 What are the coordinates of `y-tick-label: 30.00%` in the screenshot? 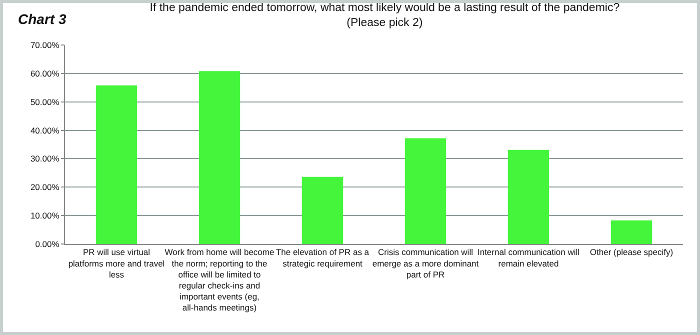 It's located at (45, 159).